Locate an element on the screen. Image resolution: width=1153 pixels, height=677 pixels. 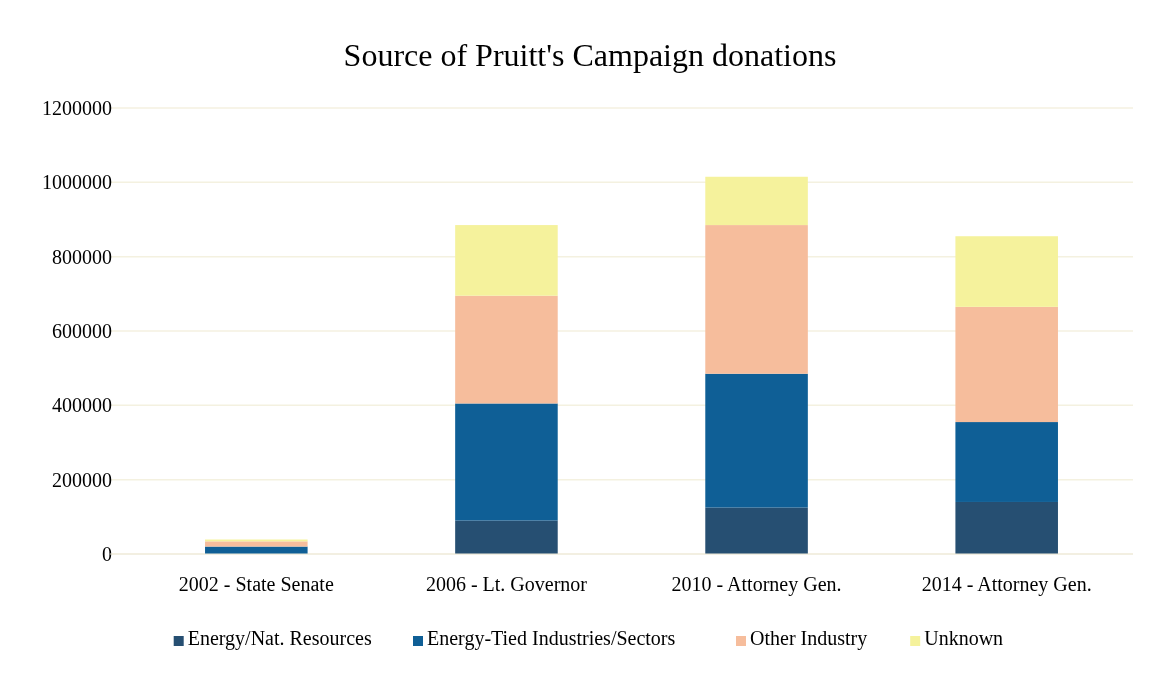
y-tick-label: 1200000 is located at coordinates (77, 108).